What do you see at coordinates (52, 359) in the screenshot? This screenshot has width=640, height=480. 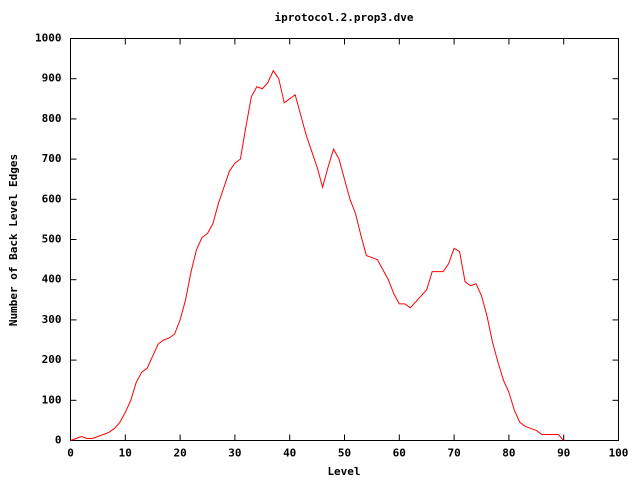 I see `y-tick-label: 200` at bounding box center [52, 359].